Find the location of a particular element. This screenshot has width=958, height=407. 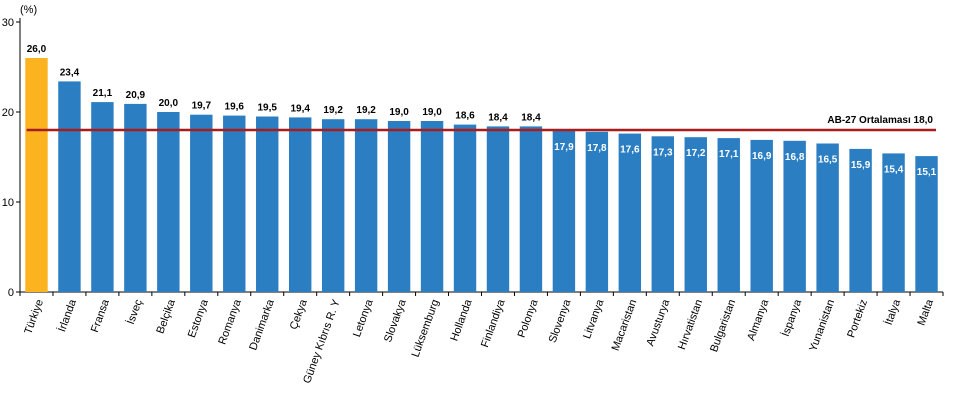

category-label: Çekya is located at coordinates (299, 314).